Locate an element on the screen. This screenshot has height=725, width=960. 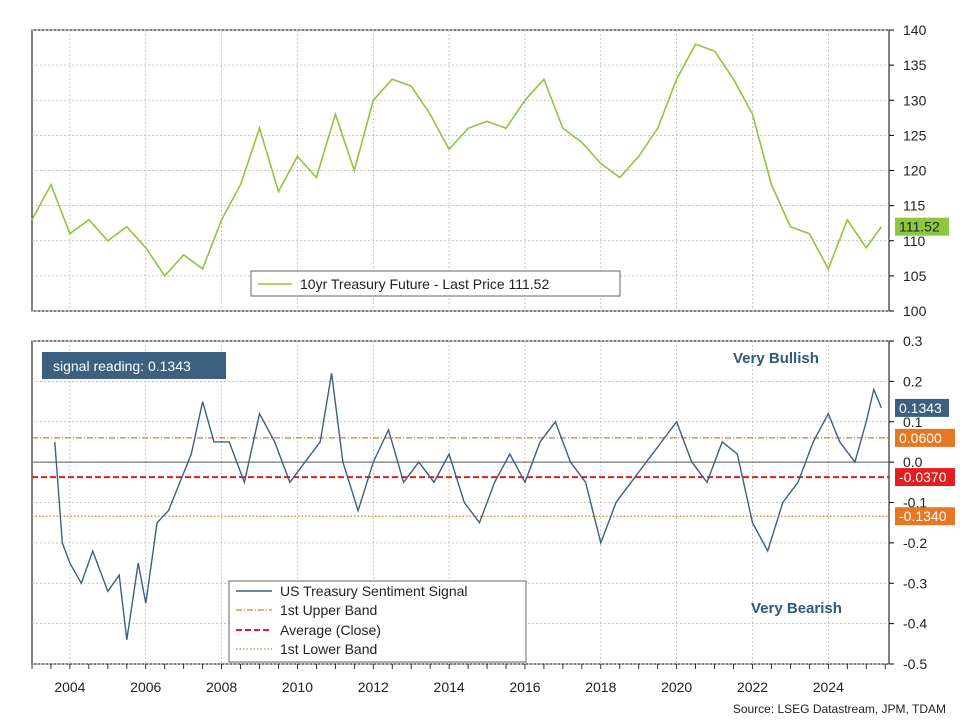
bottom-y-tick-label: 0.1 is located at coordinates (913, 422).